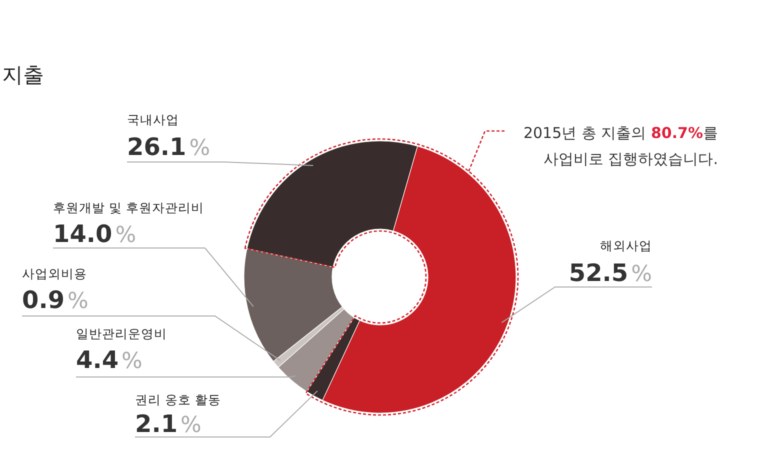  Describe the element at coordinates (620, 146) in the screenshot. I see `annotation: 2015년 총 지출의 80.7%를 사업비로 집행하였습니다.` at that location.